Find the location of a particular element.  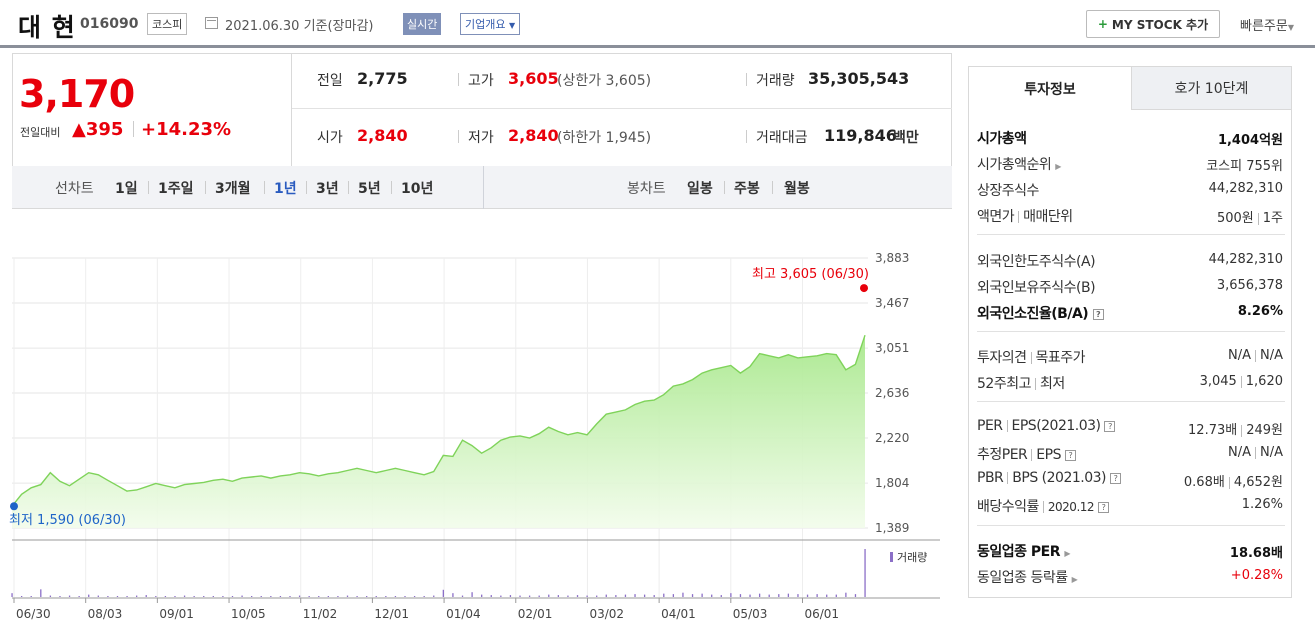

header is located at coordinates (657, 24).